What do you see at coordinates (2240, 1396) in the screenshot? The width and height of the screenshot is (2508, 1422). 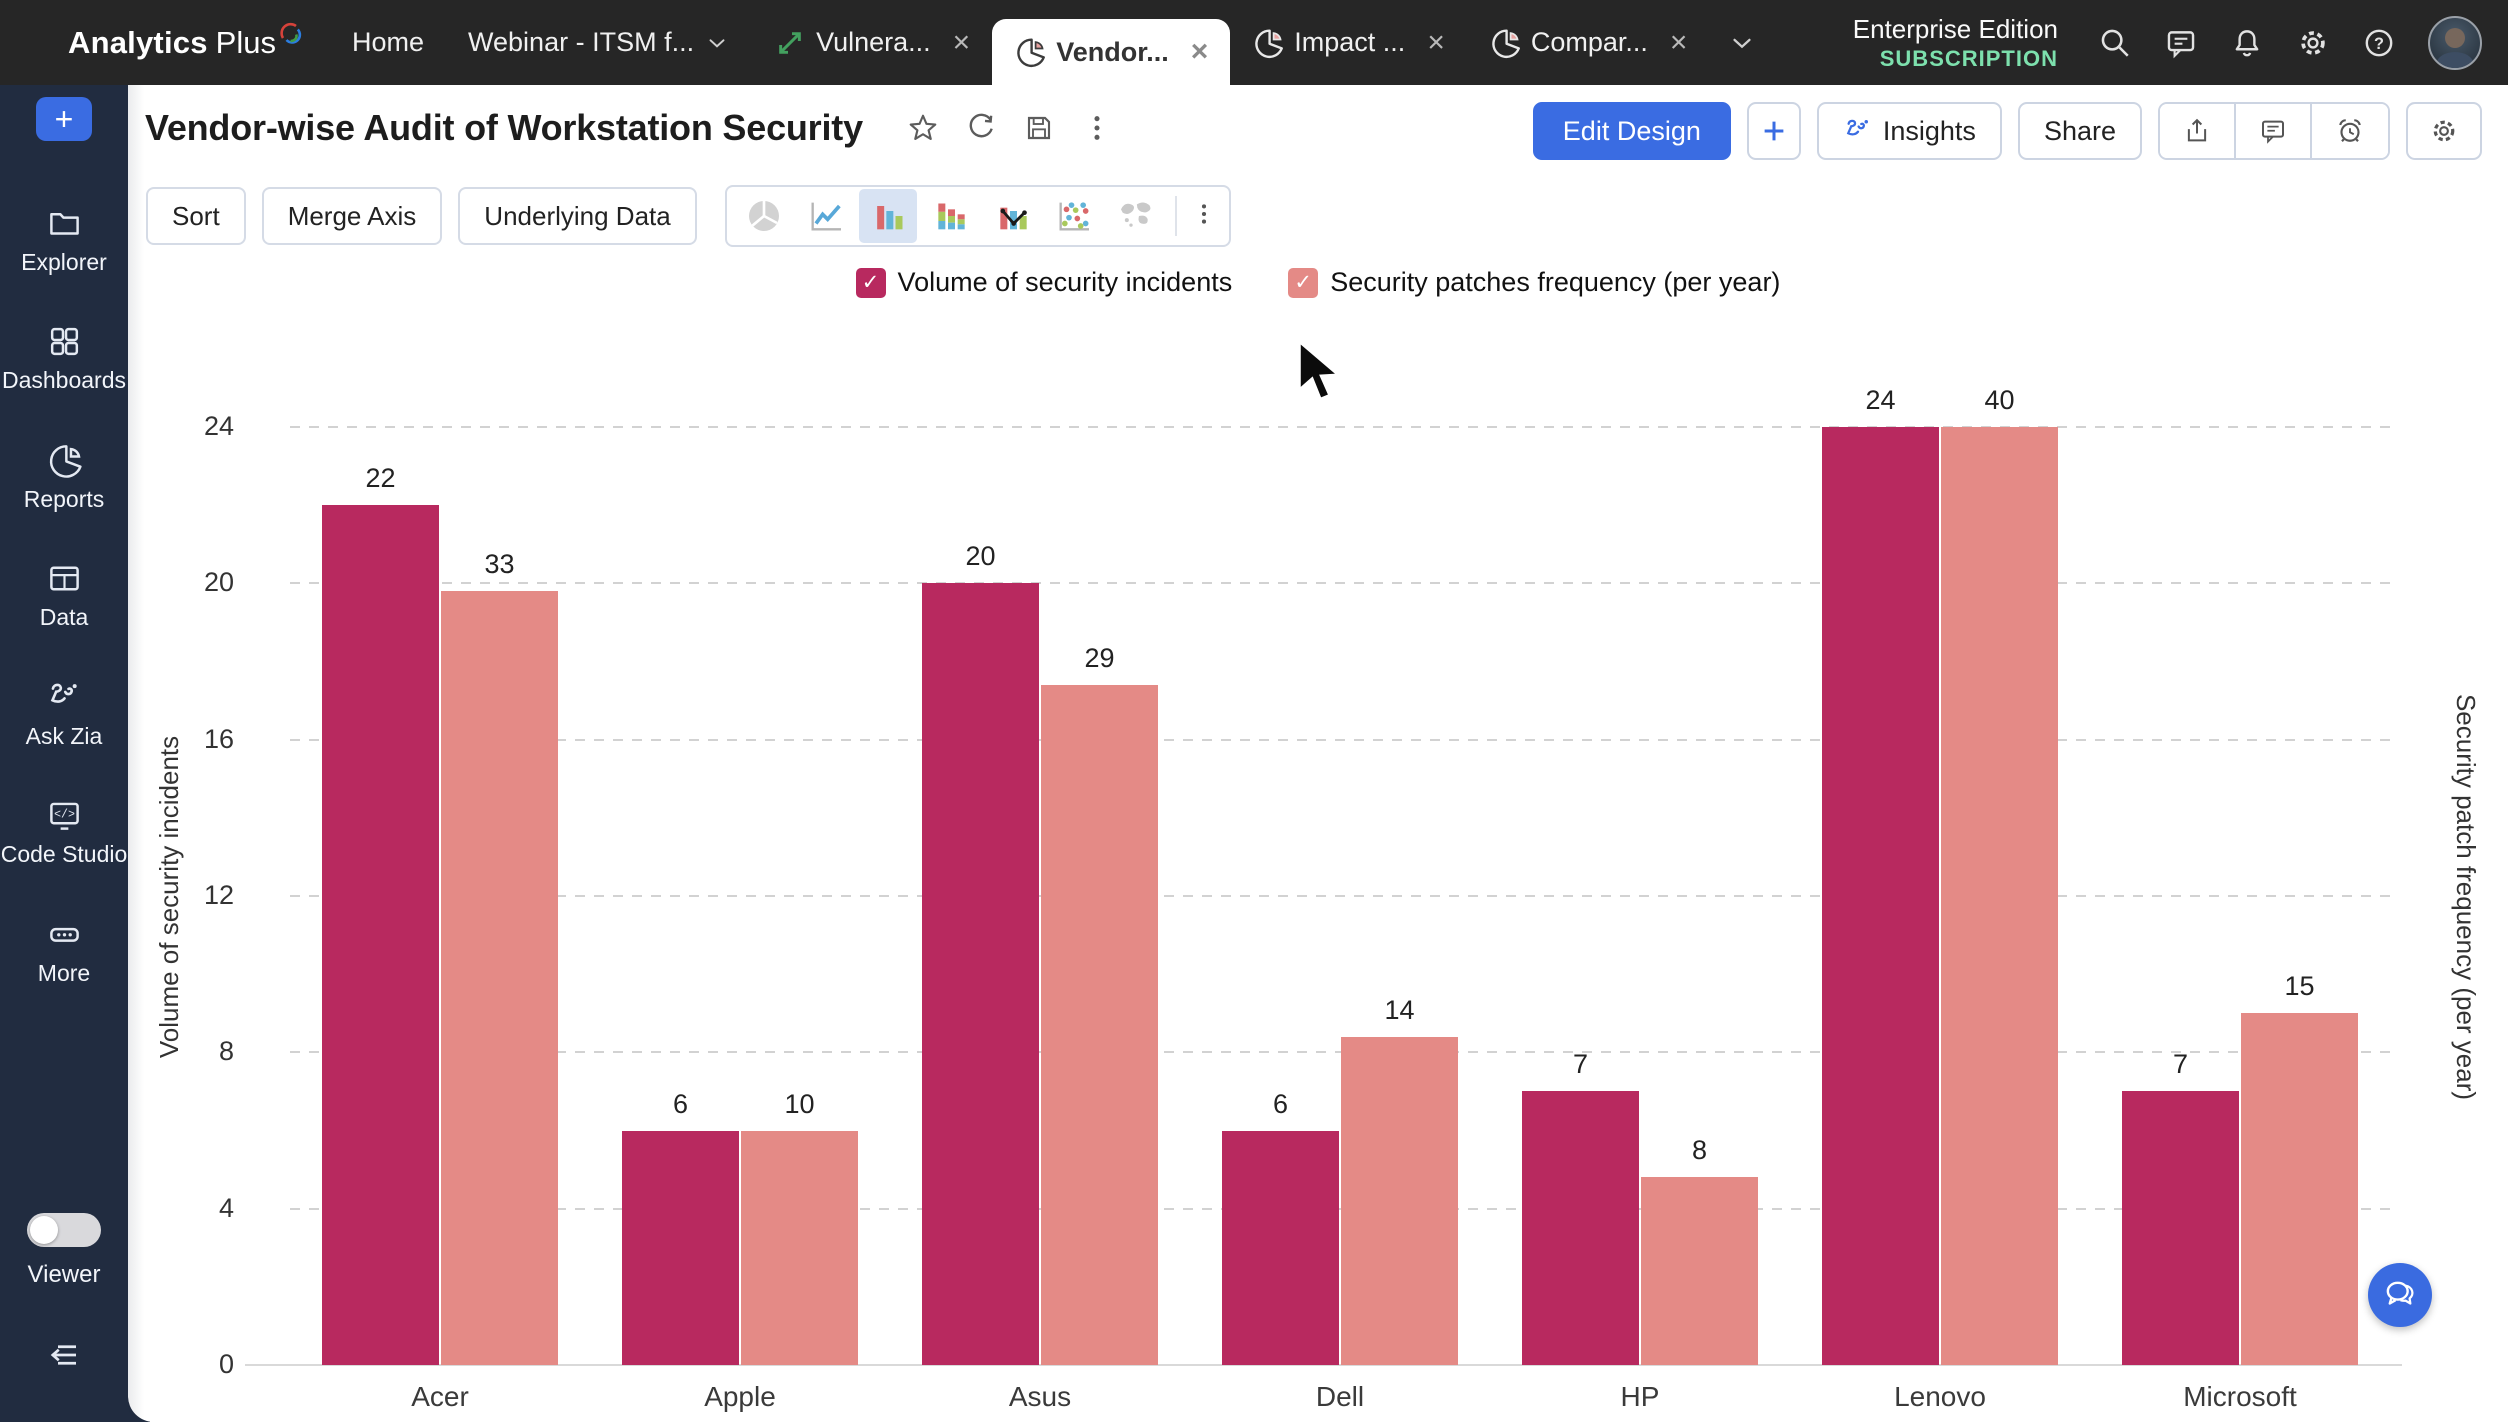 I see `category-label-microsoft: Microsoft` at bounding box center [2240, 1396].